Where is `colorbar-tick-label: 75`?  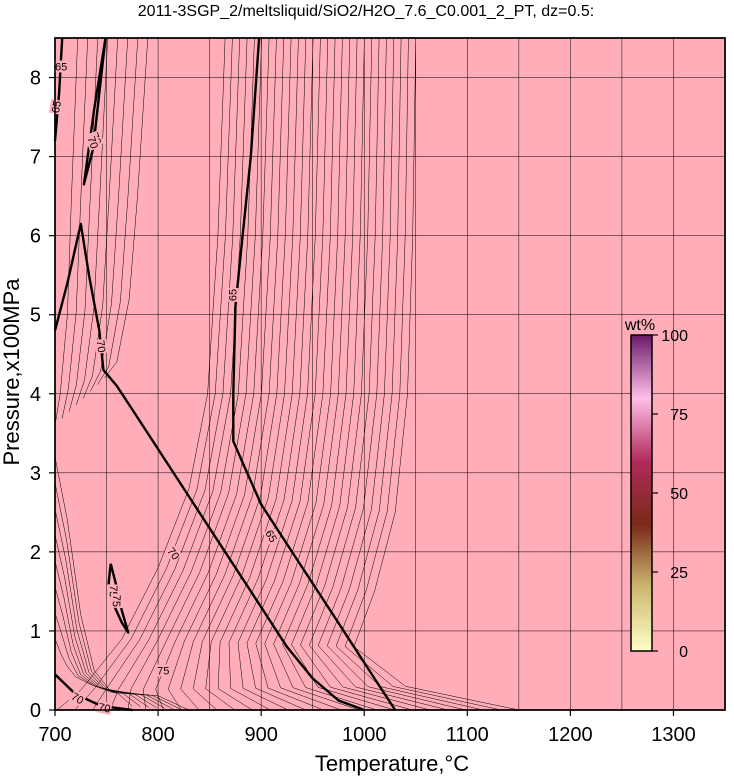
colorbar-tick-label: 75 is located at coordinates (679, 415).